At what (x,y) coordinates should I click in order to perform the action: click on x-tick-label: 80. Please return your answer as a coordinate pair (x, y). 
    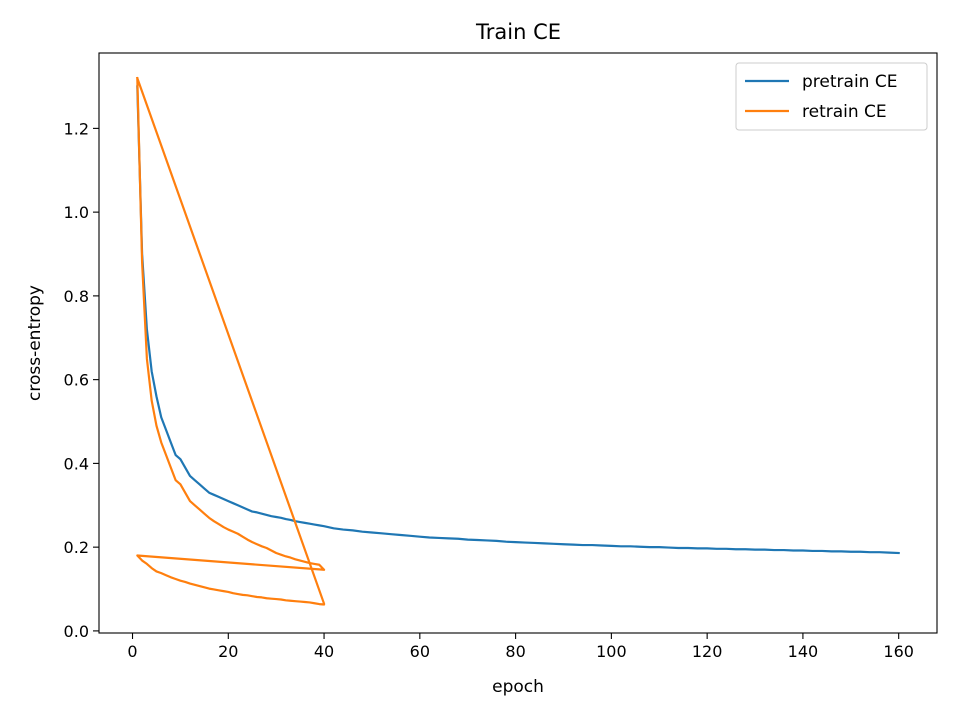
    Looking at the image, I should click on (515, 651).